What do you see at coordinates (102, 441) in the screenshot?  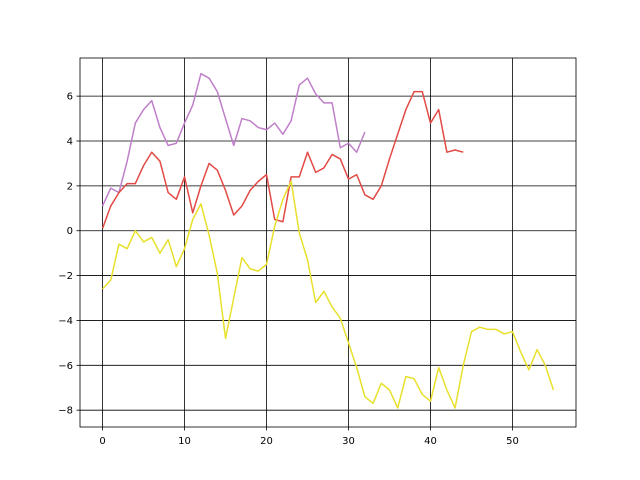 I see `x-tick-label: 0` at bounding box center [102, 441].